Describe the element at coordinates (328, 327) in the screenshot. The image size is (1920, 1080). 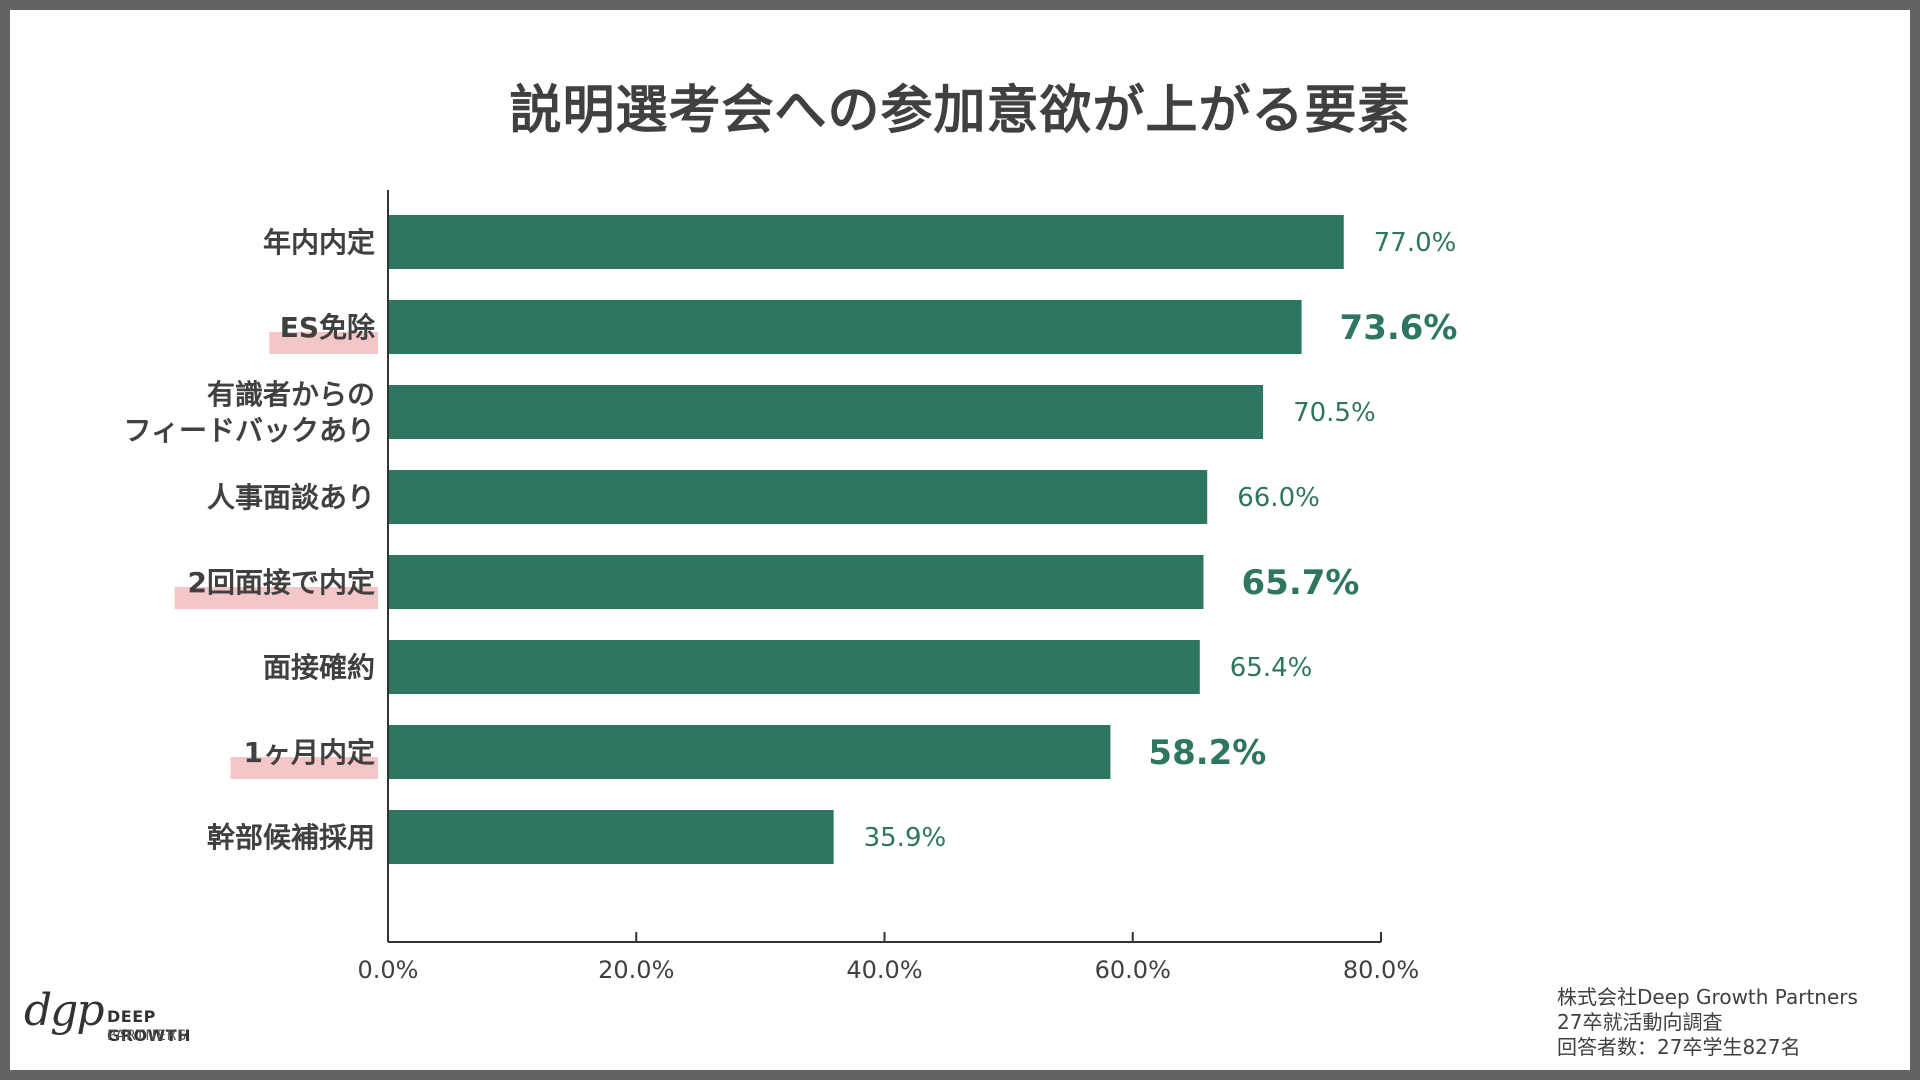
I see `category-label: ES免除` at that location.